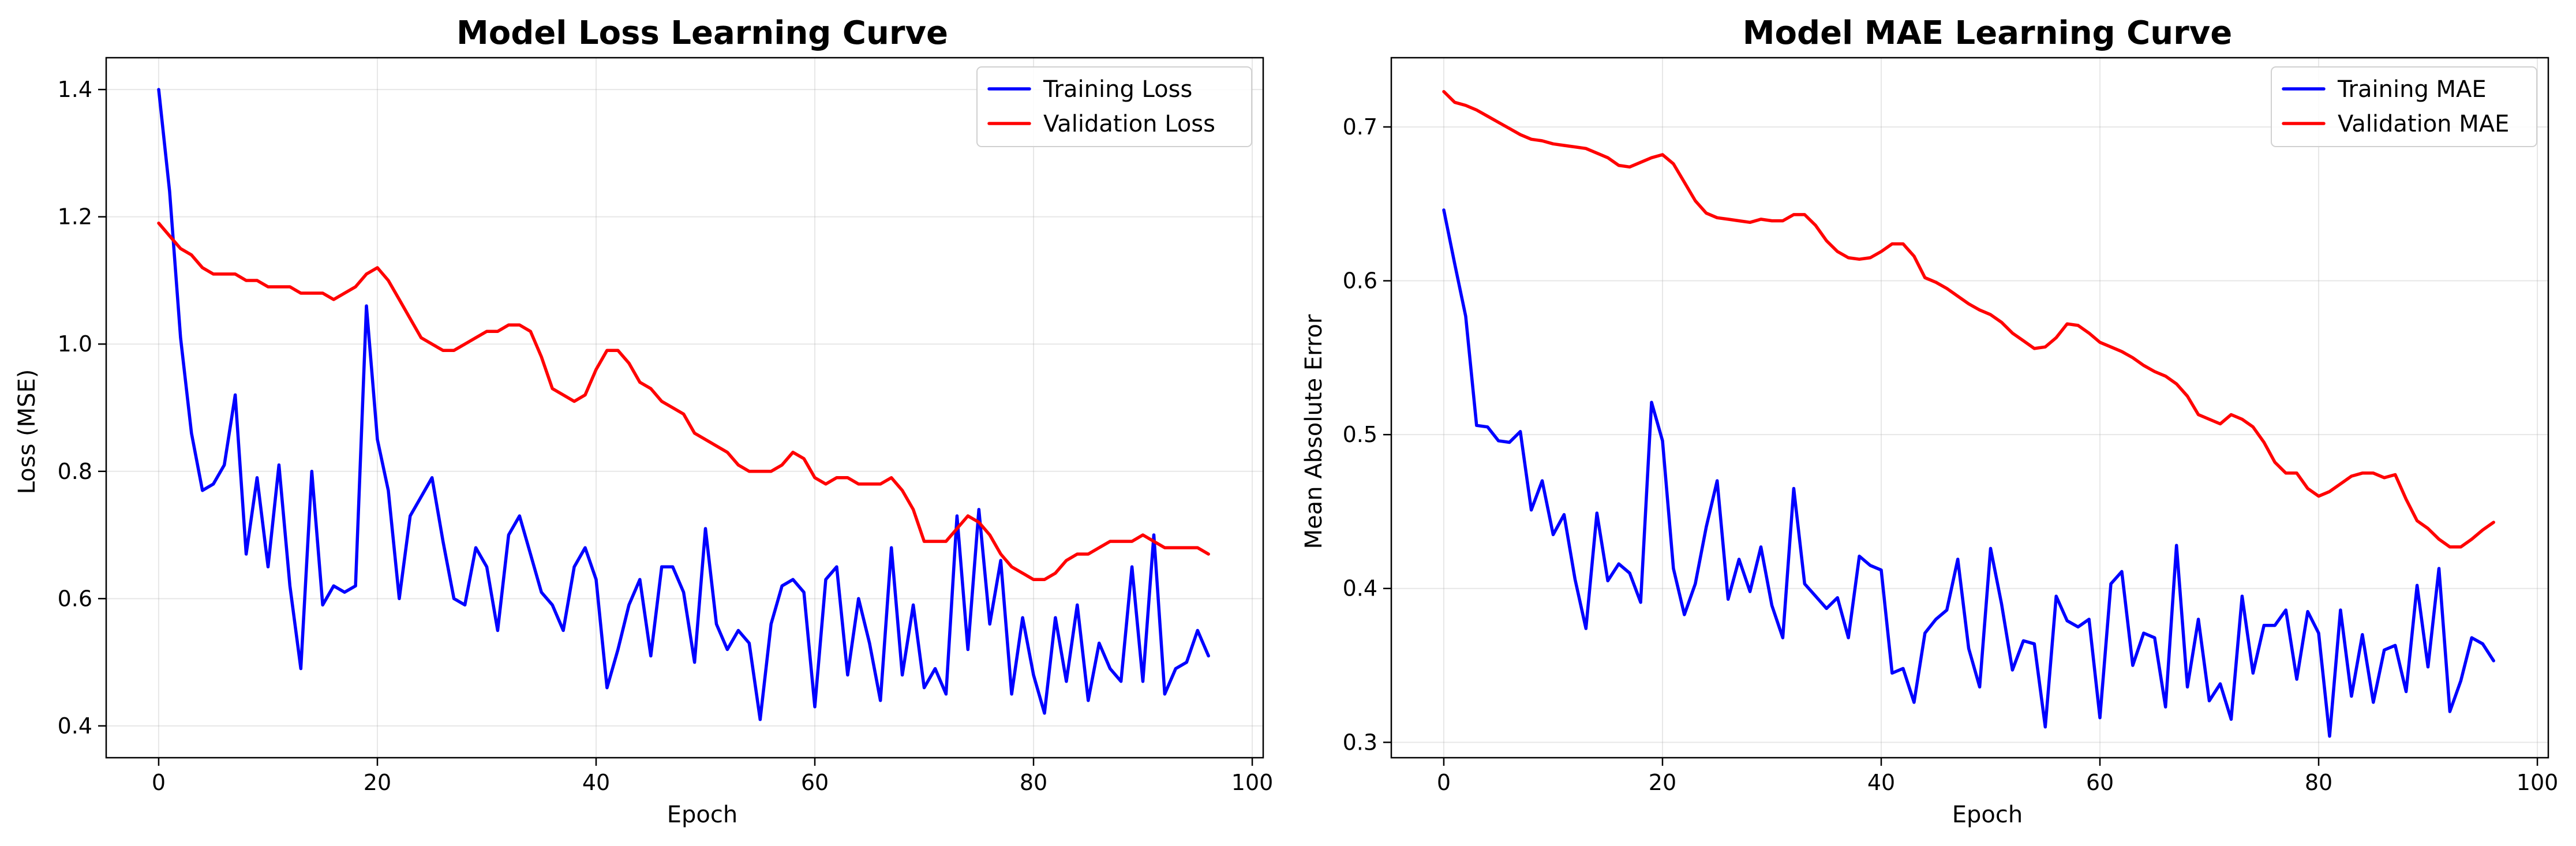  Describe the element at coordinates (1360, 434) in the screenshot. I see `y-tick-label: 0.5` at that location.